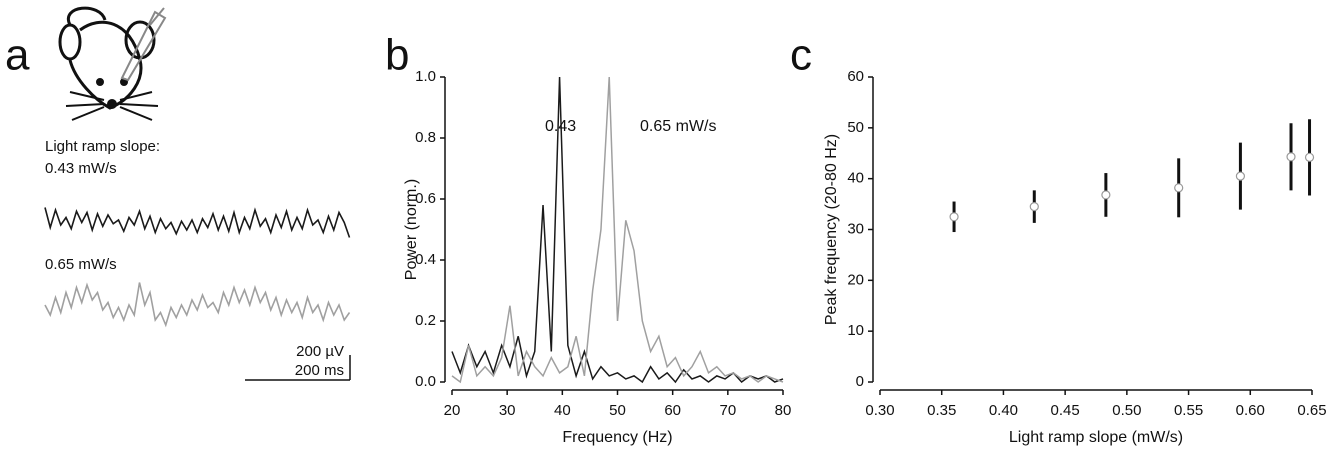  Describe the element at coordinates (452, 410) in the screenshot. I see `x-tick-label: 20` at that location.